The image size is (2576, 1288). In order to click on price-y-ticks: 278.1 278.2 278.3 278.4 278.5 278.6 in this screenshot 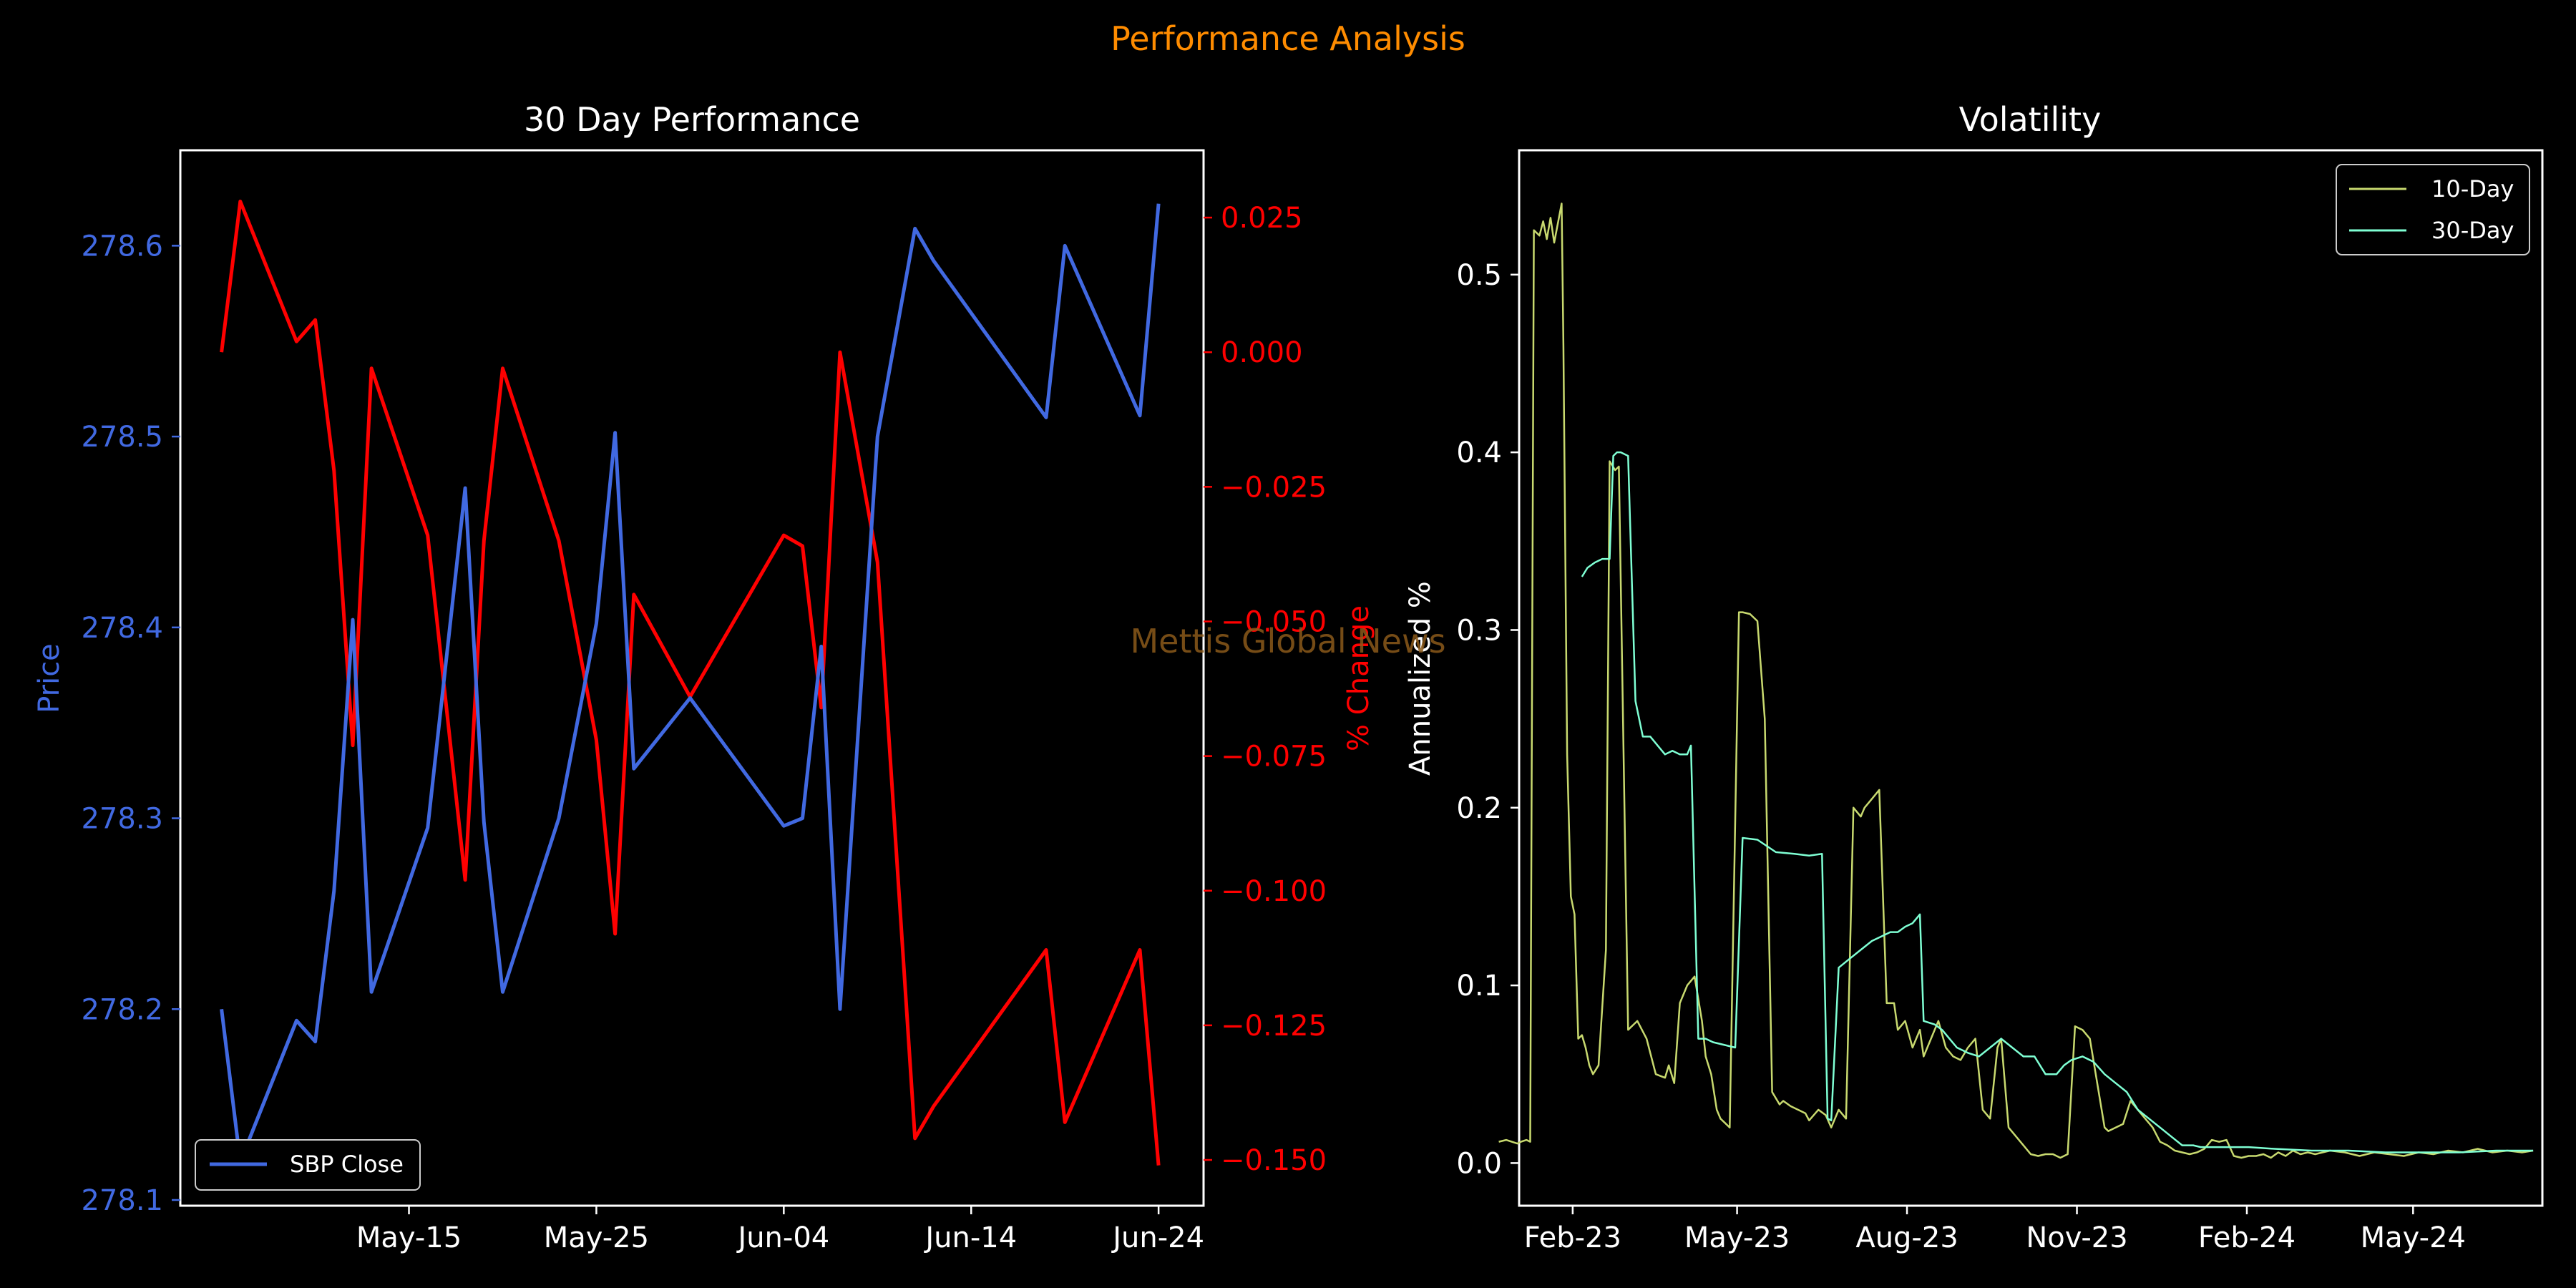, I will do `click(130, 723)`.